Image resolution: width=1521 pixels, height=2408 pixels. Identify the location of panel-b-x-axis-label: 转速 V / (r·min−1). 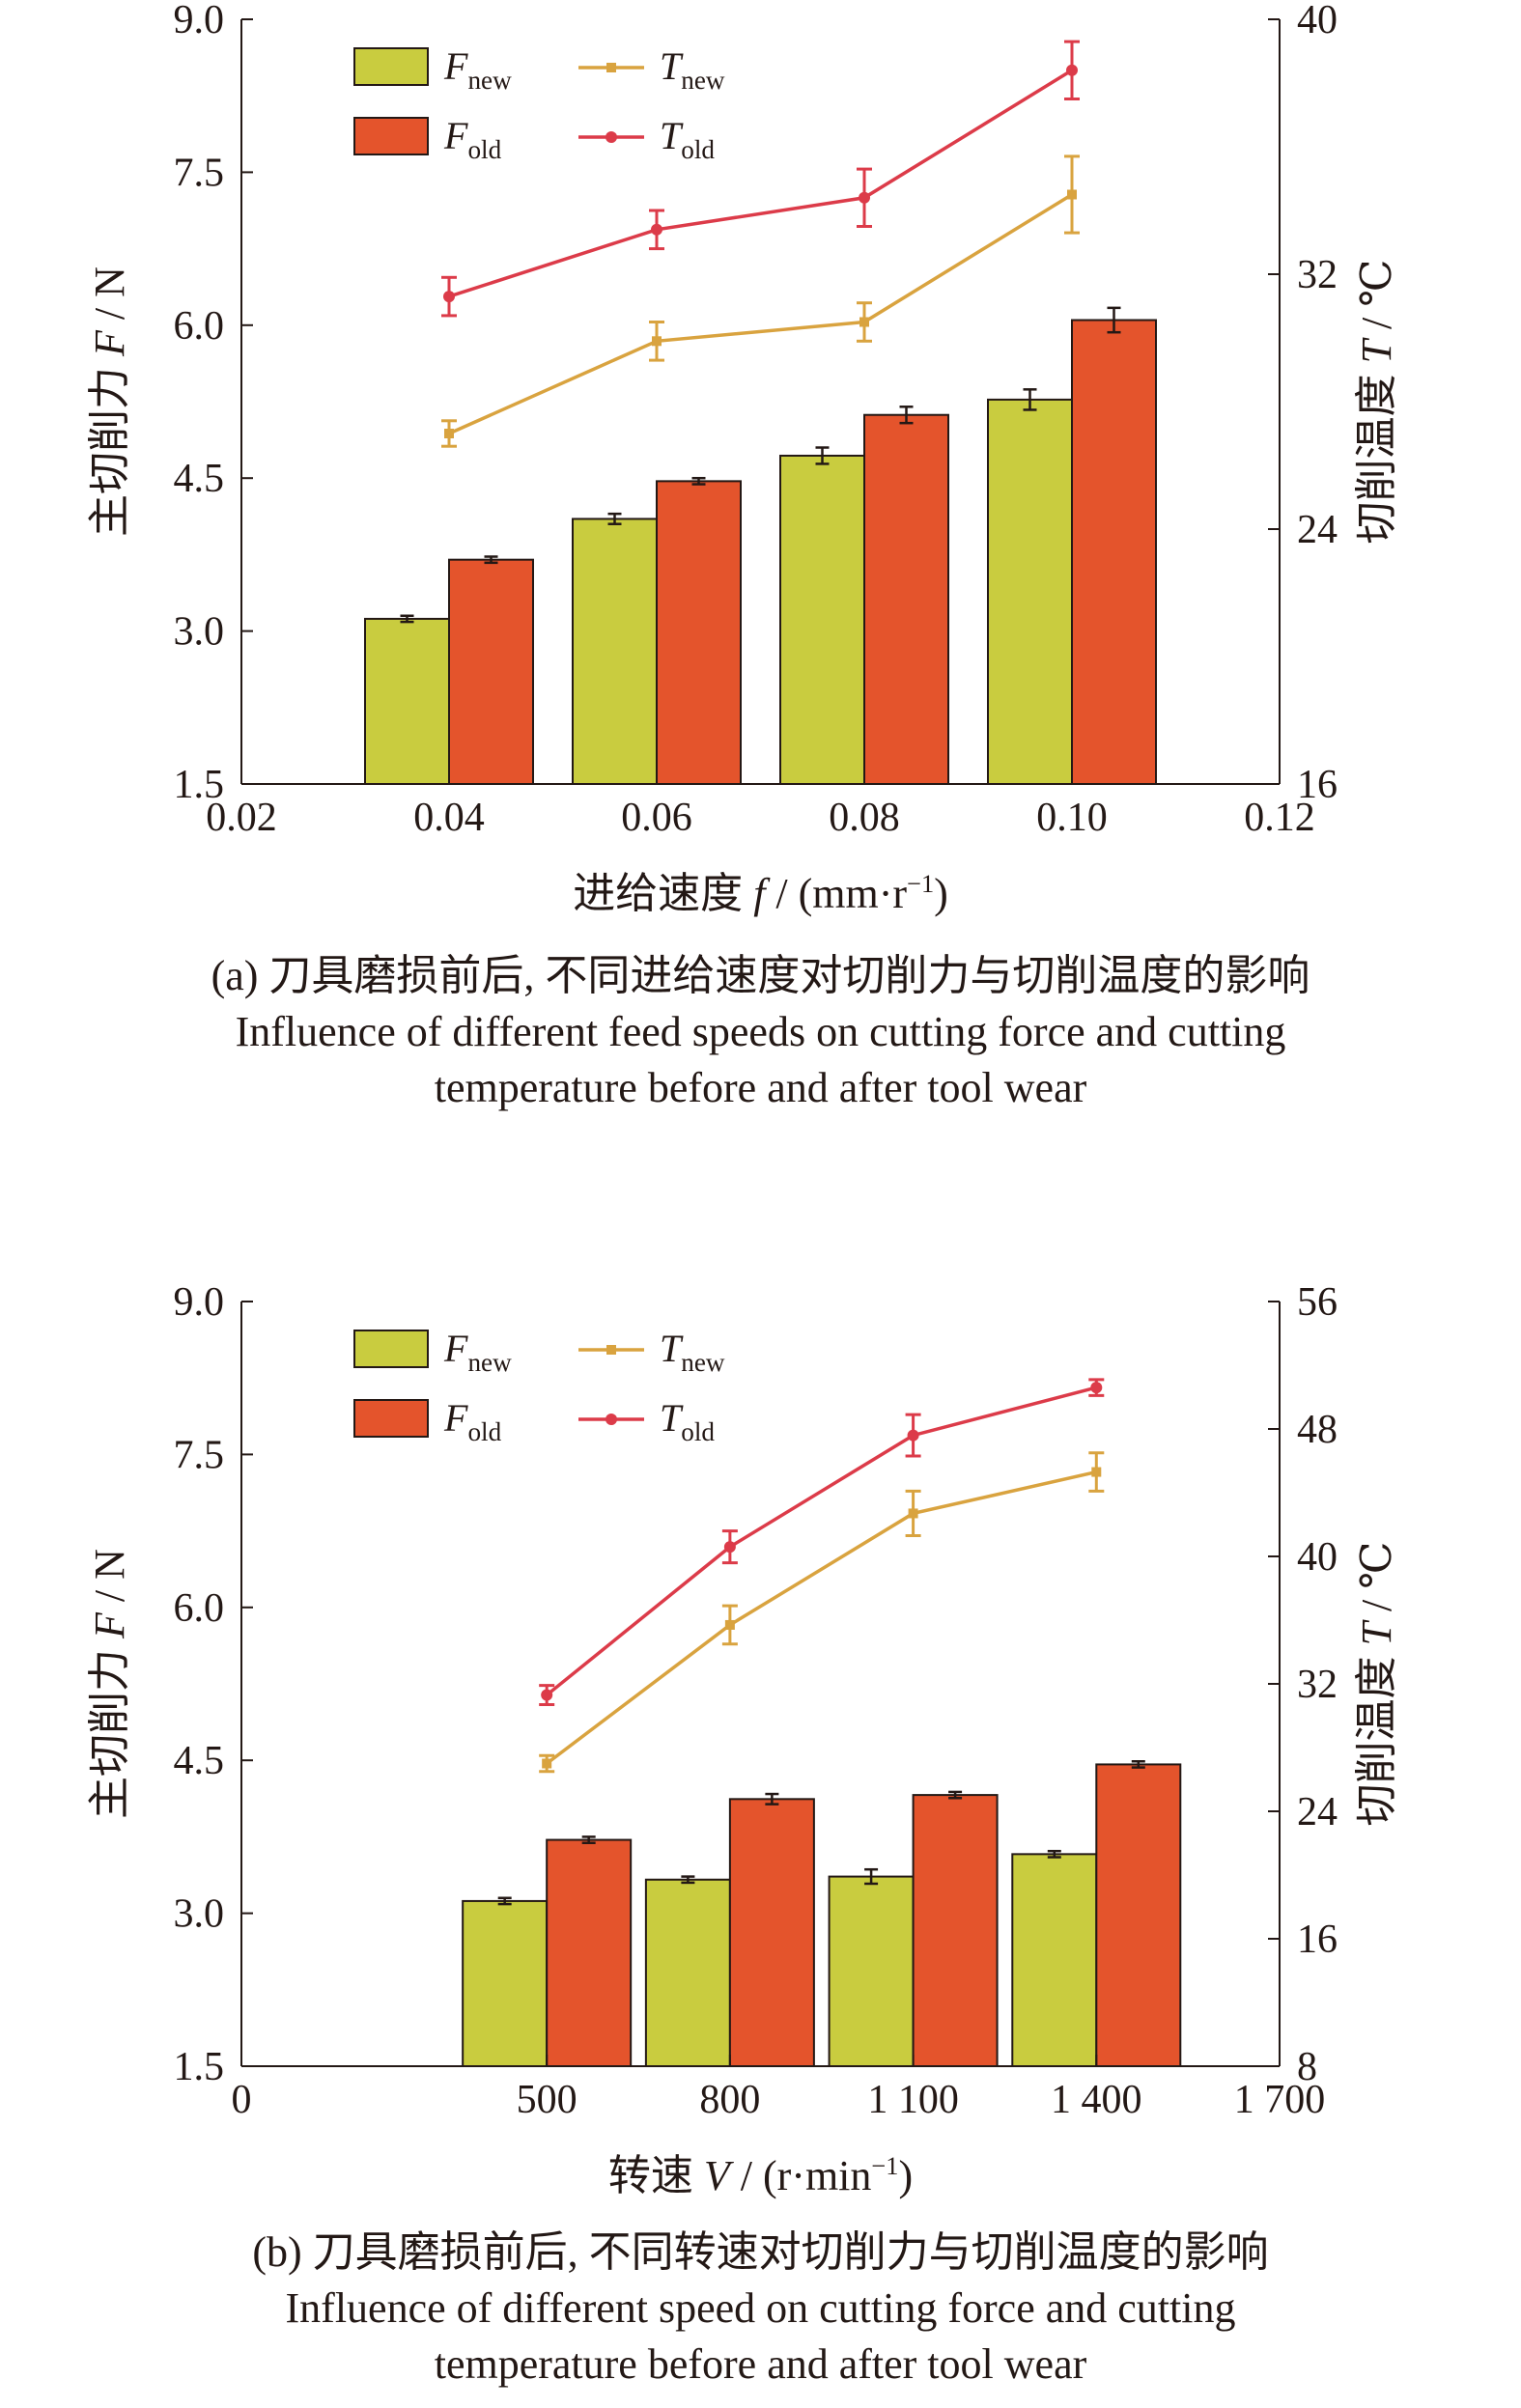
(760, 2175).